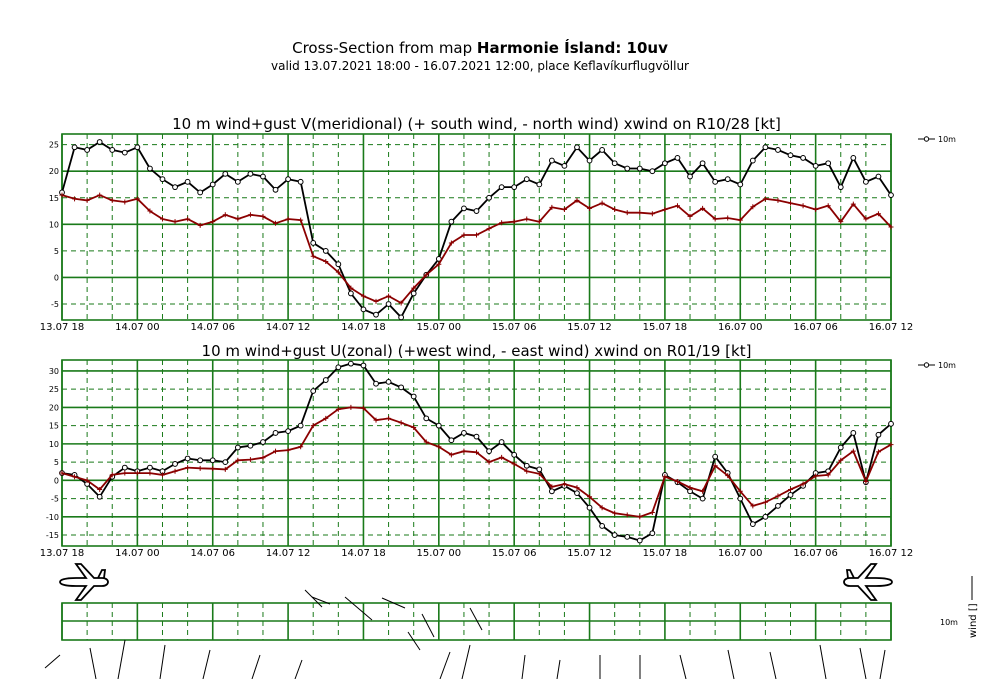 Image resolution: width=1000 pixels, height=679 pixels. Describe the element at coordinates (868, 582) in the screenshot. I see `airplane-shape` at that location.